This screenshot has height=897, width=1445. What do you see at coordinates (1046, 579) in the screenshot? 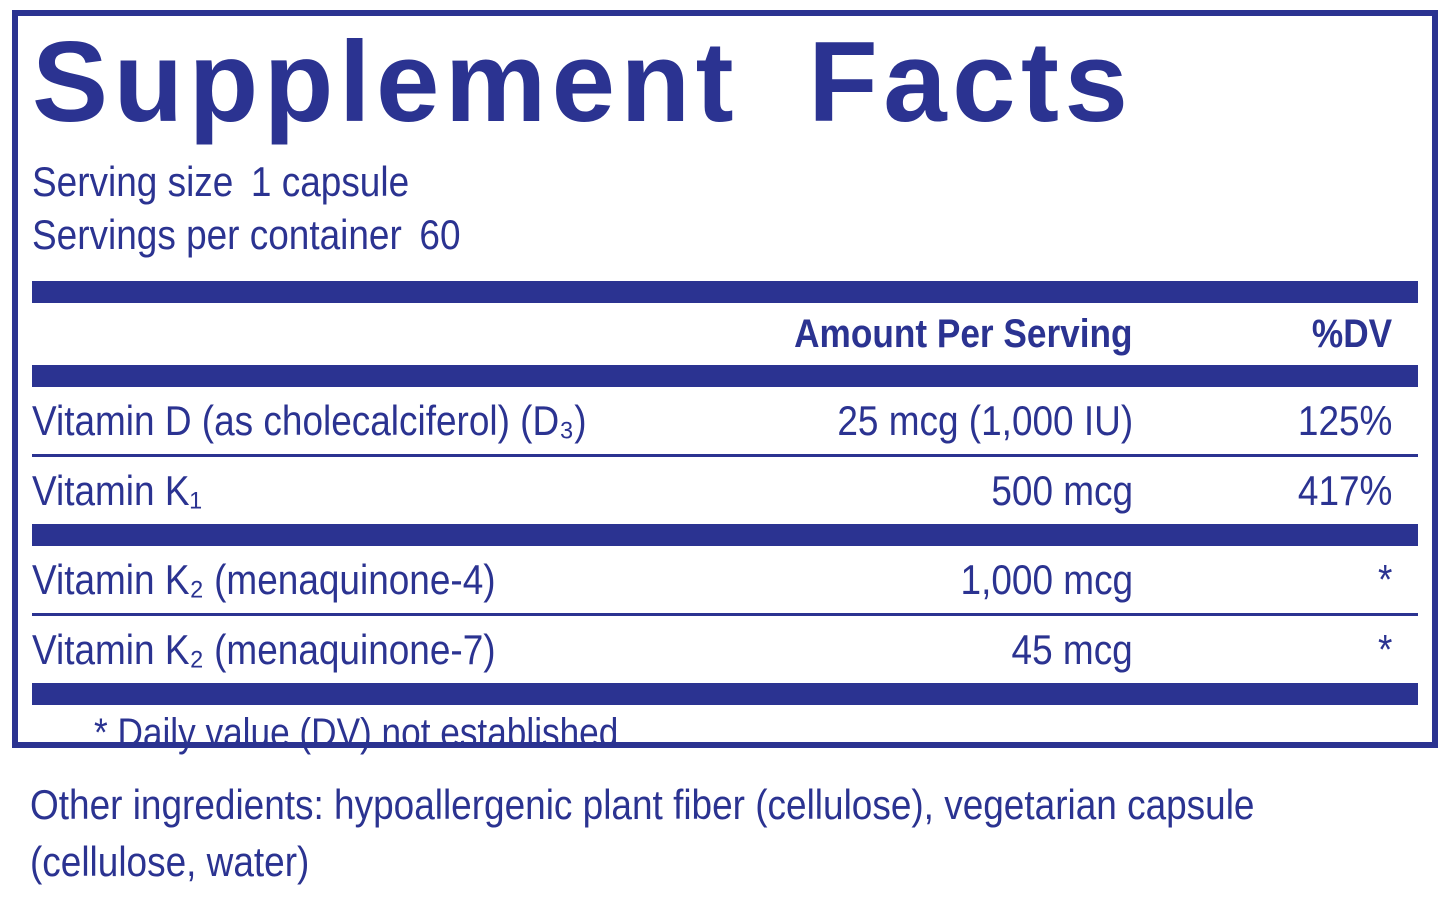
I see `nutrient-amount: 1,000 mcg` at bounding box center [1046, 579].